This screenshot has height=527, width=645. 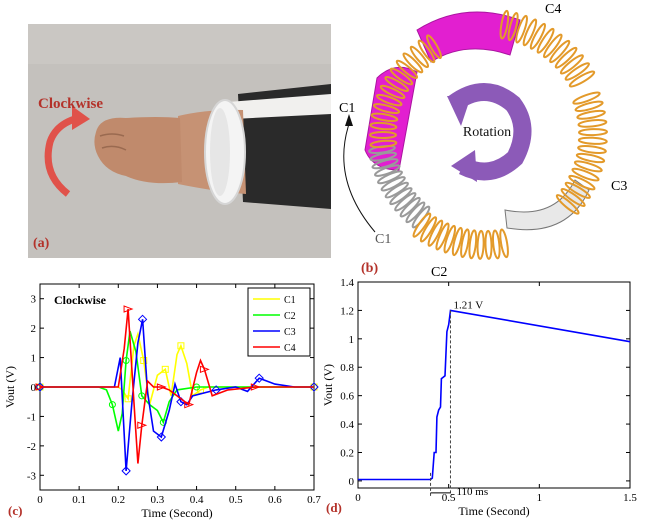 What do you see at coordinates (468, 305) in the screenshot?
I see `peak-annotation: 1.21 V` at bounding box center [468, 305].